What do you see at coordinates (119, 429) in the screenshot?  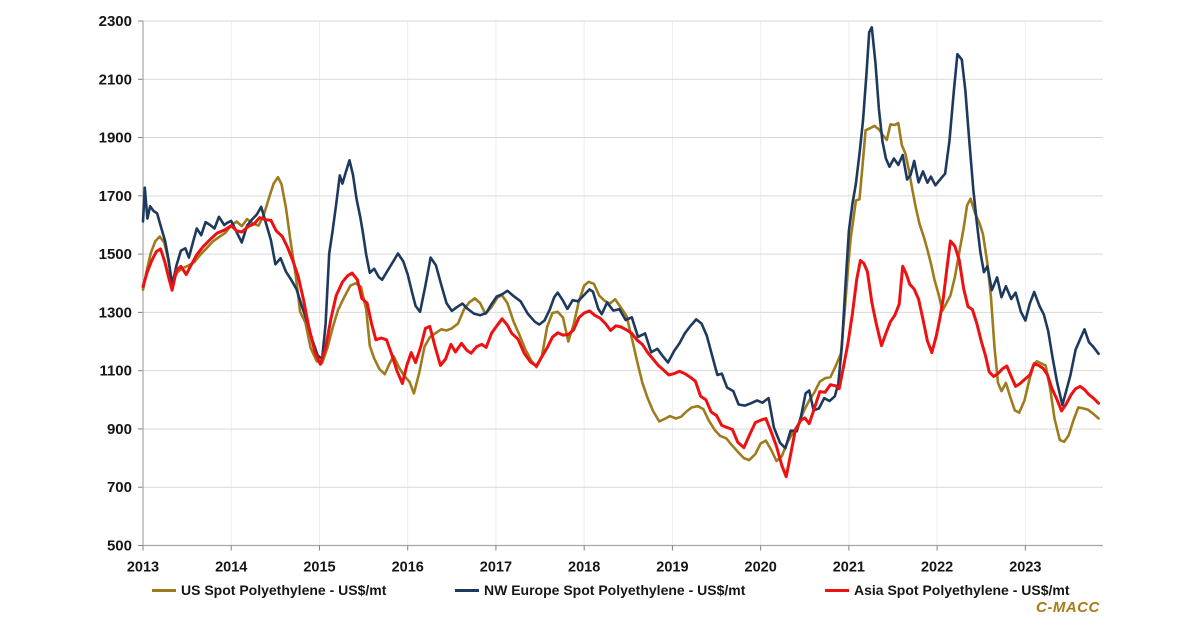 I see `y-axis-tick-label: 900` at bounding box center [119, 429].